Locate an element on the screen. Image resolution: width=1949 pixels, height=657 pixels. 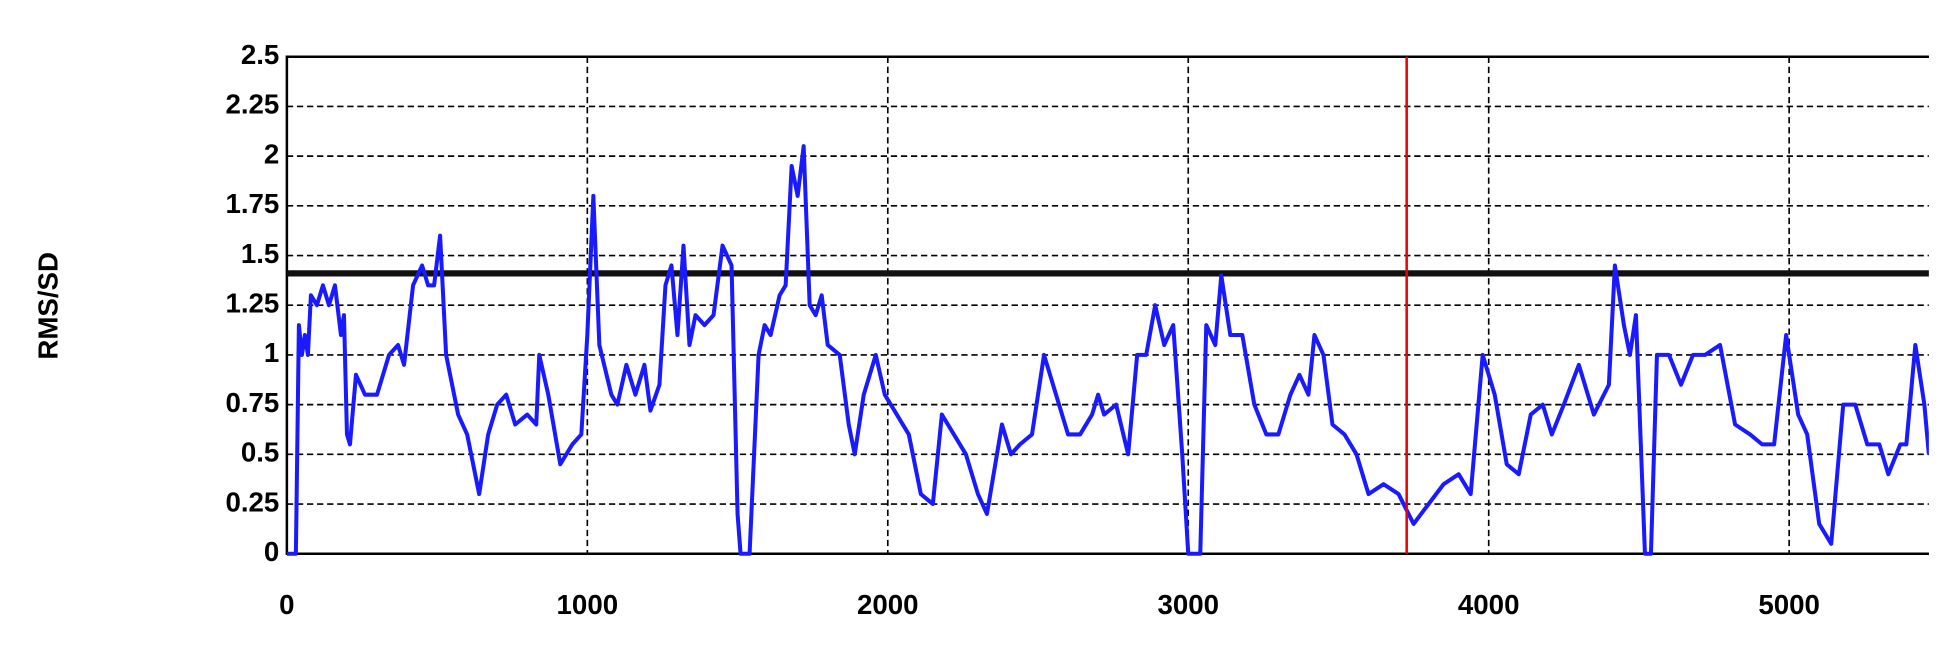
y-tick-label: 2.25 is located at coordinates (252, 104).